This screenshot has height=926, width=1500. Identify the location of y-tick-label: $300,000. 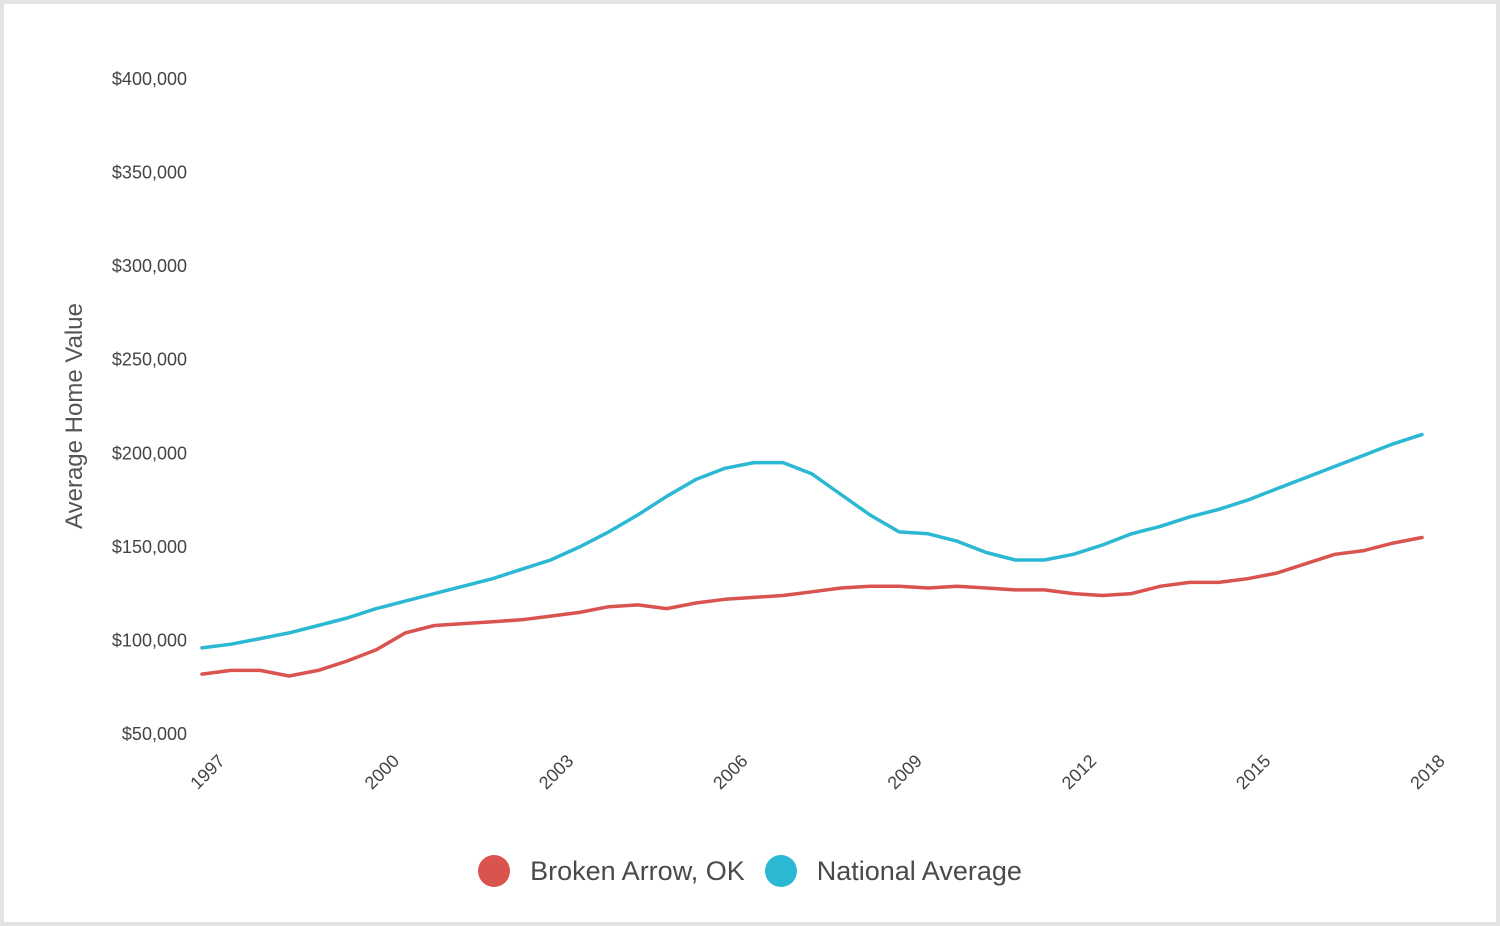
(149, 266).